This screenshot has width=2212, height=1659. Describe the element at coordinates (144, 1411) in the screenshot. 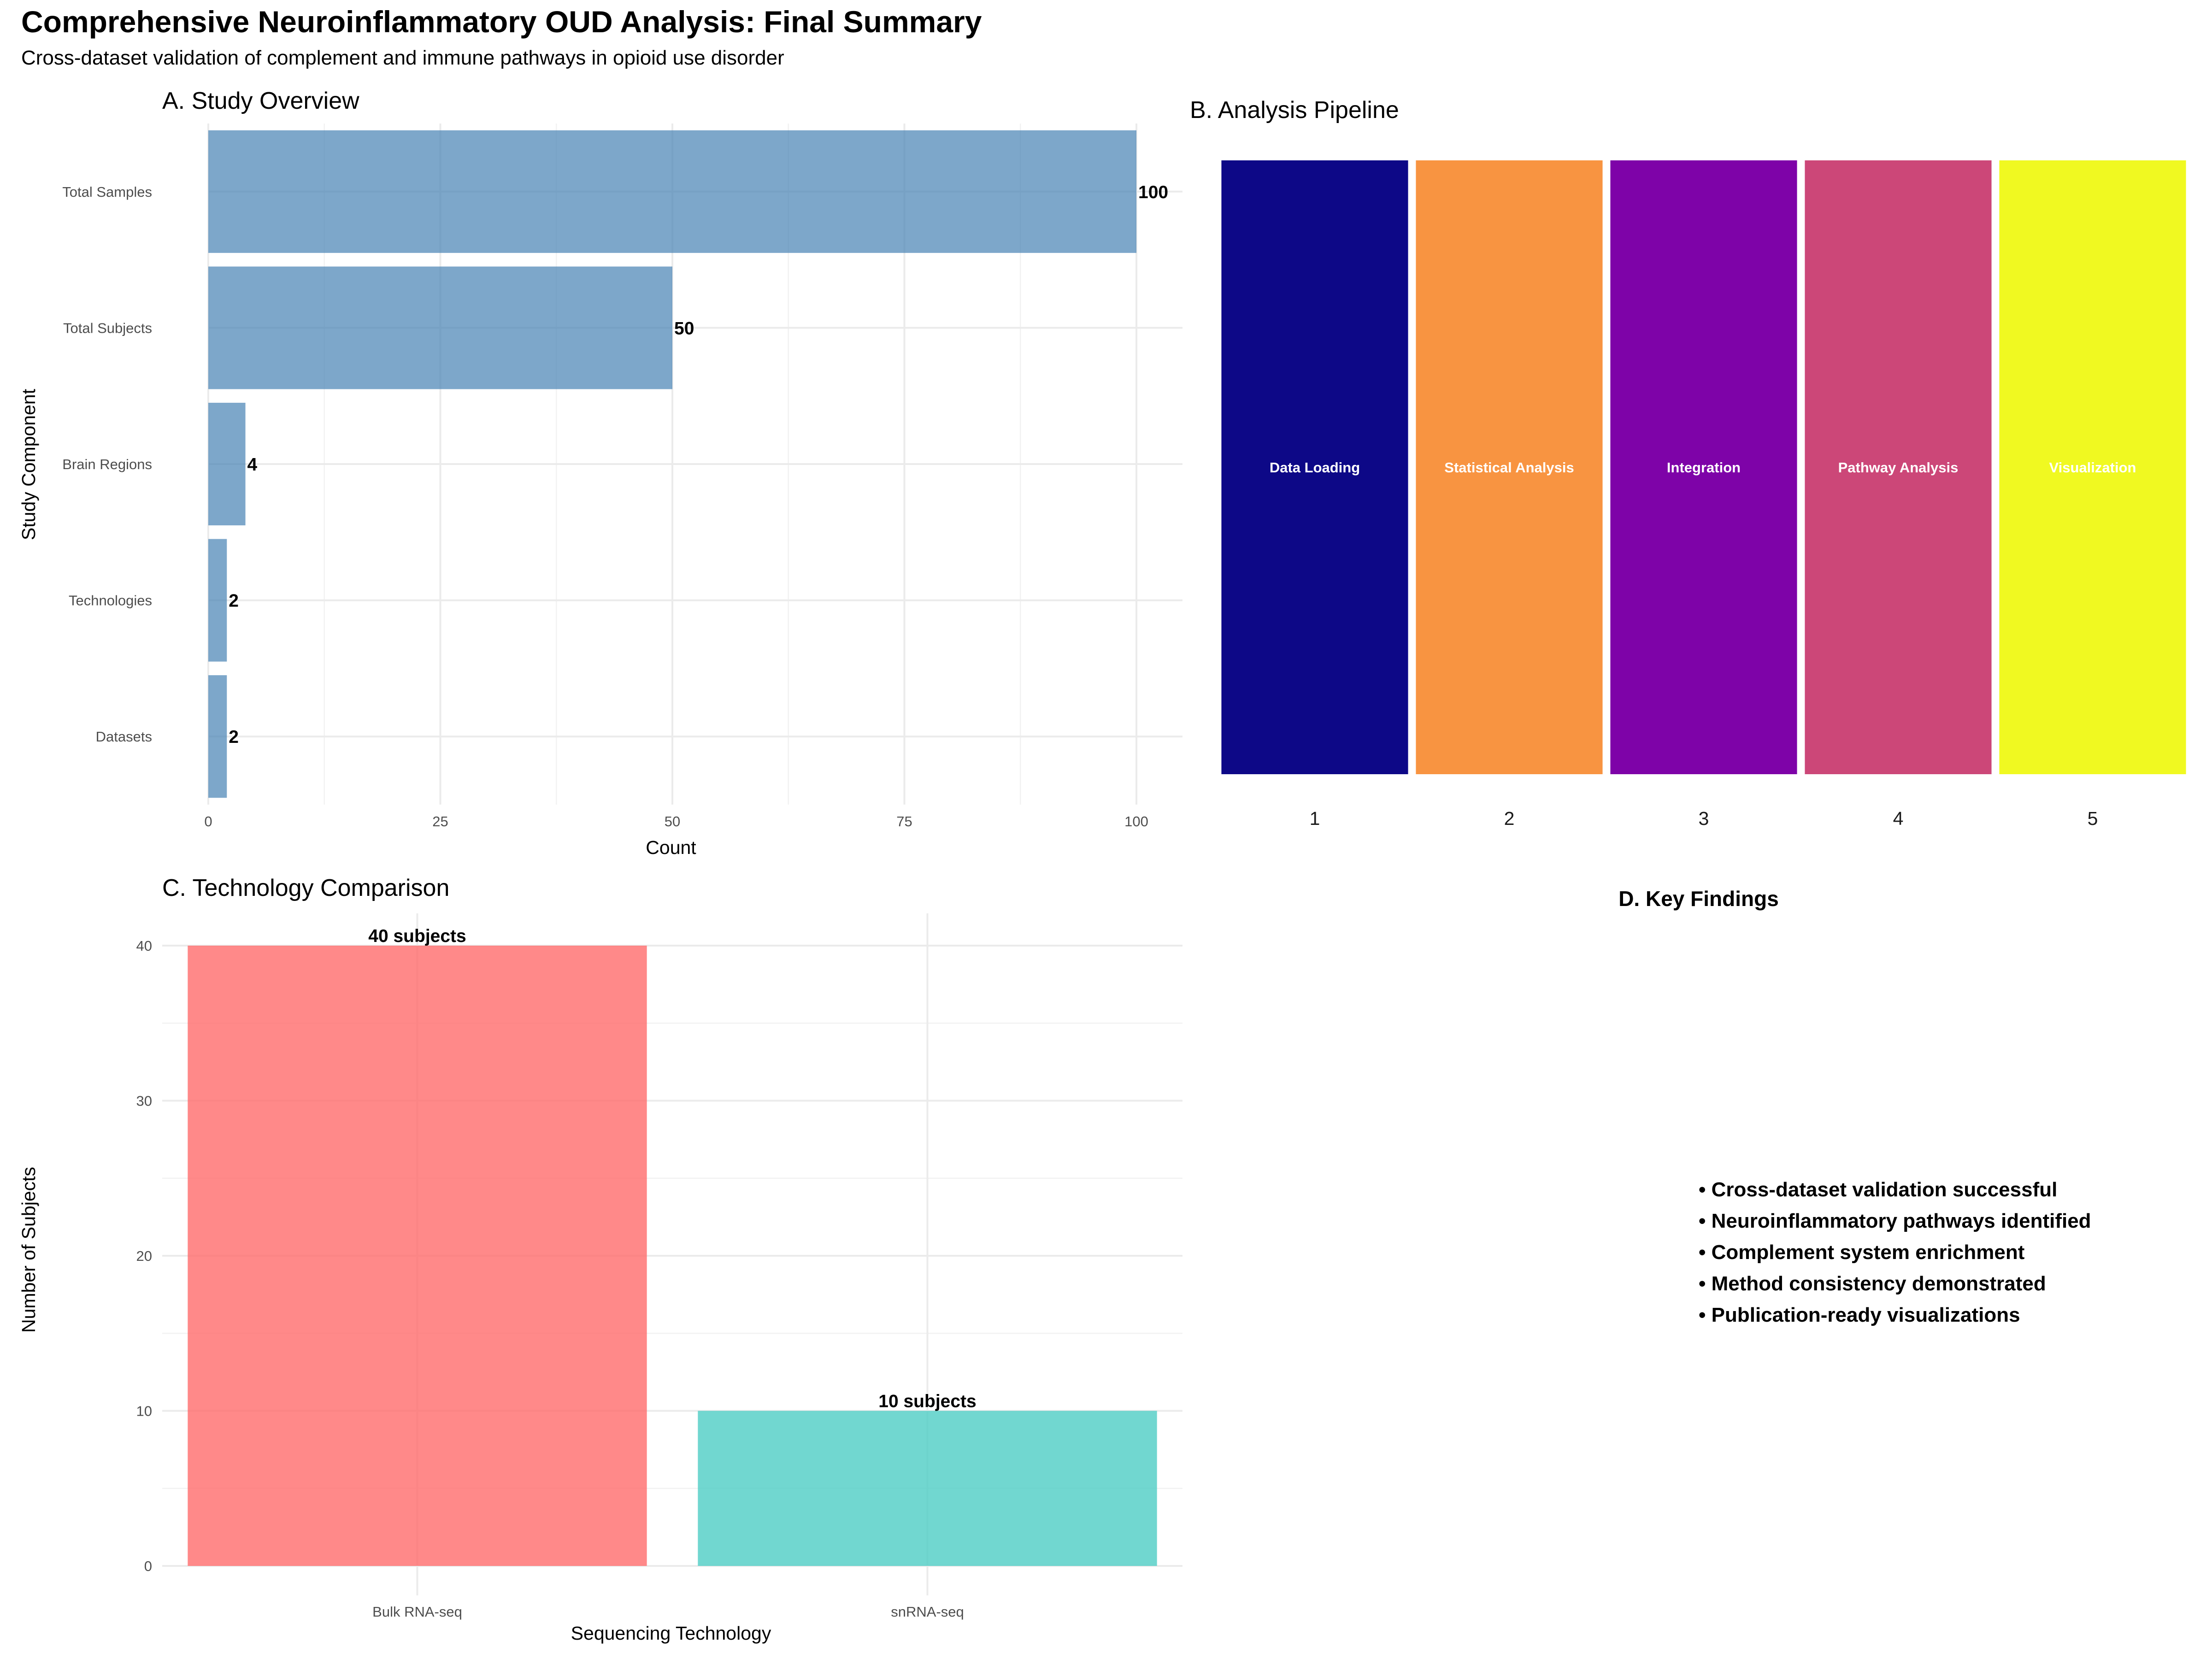

I see `y-tick-label: 10` at that location.